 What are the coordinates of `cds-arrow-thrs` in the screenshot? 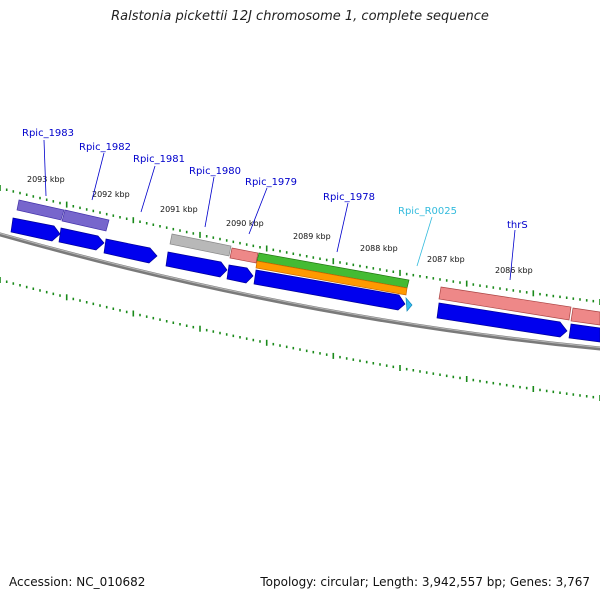 It's located at (502, 320).